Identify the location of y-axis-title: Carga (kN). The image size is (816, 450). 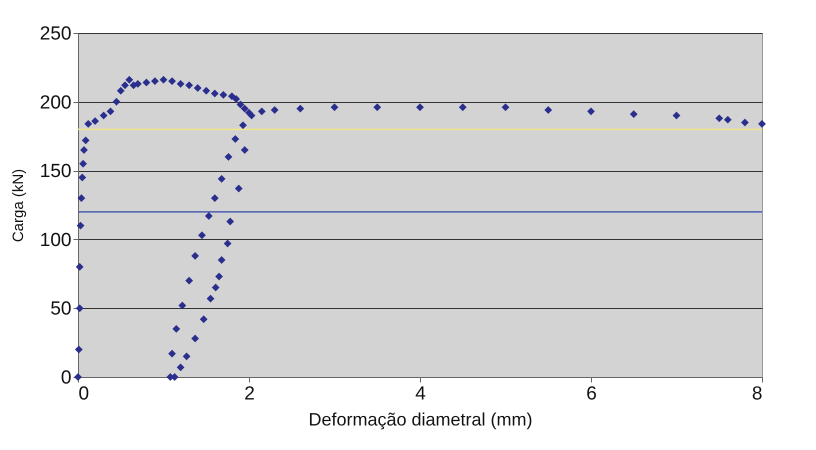
(18, 205).